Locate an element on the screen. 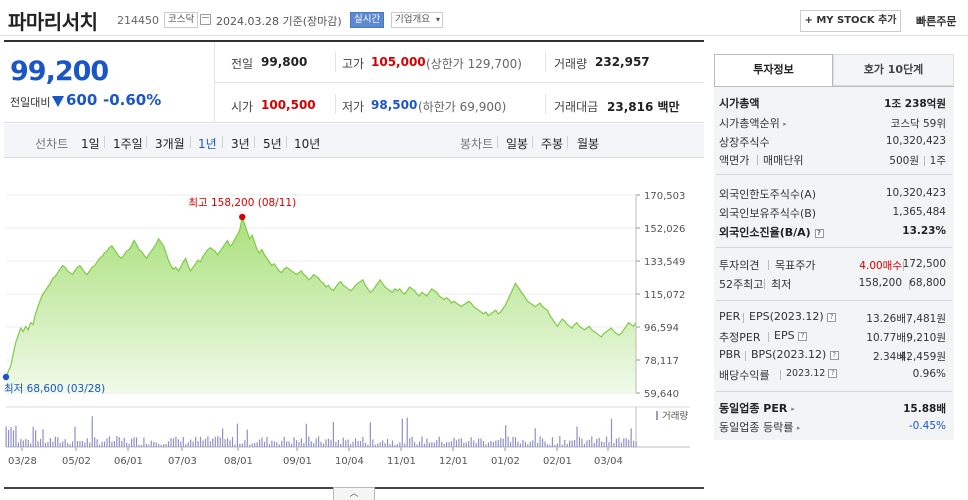 The height and width of the screenshot is (500, 968). week52-low-value: 68,800 is located at coordinates (927, 283).